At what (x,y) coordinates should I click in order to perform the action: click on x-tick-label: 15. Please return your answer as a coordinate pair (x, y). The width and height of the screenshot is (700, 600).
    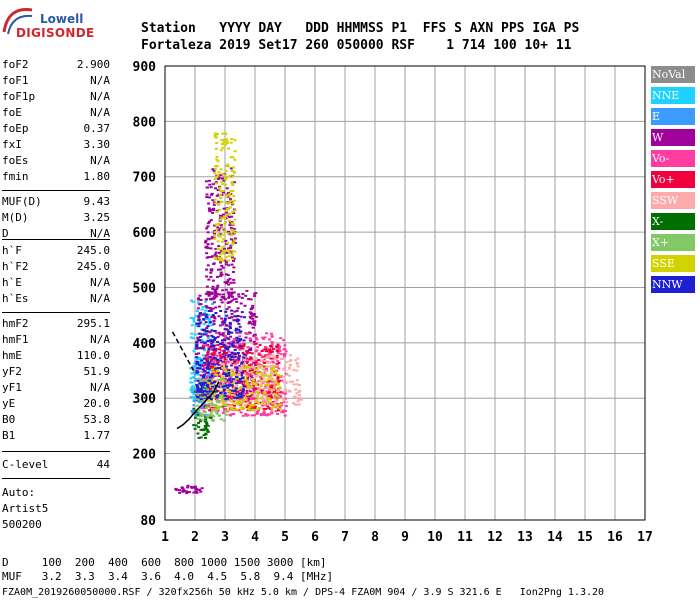
    Looking at the image, I should click on (585, 537).